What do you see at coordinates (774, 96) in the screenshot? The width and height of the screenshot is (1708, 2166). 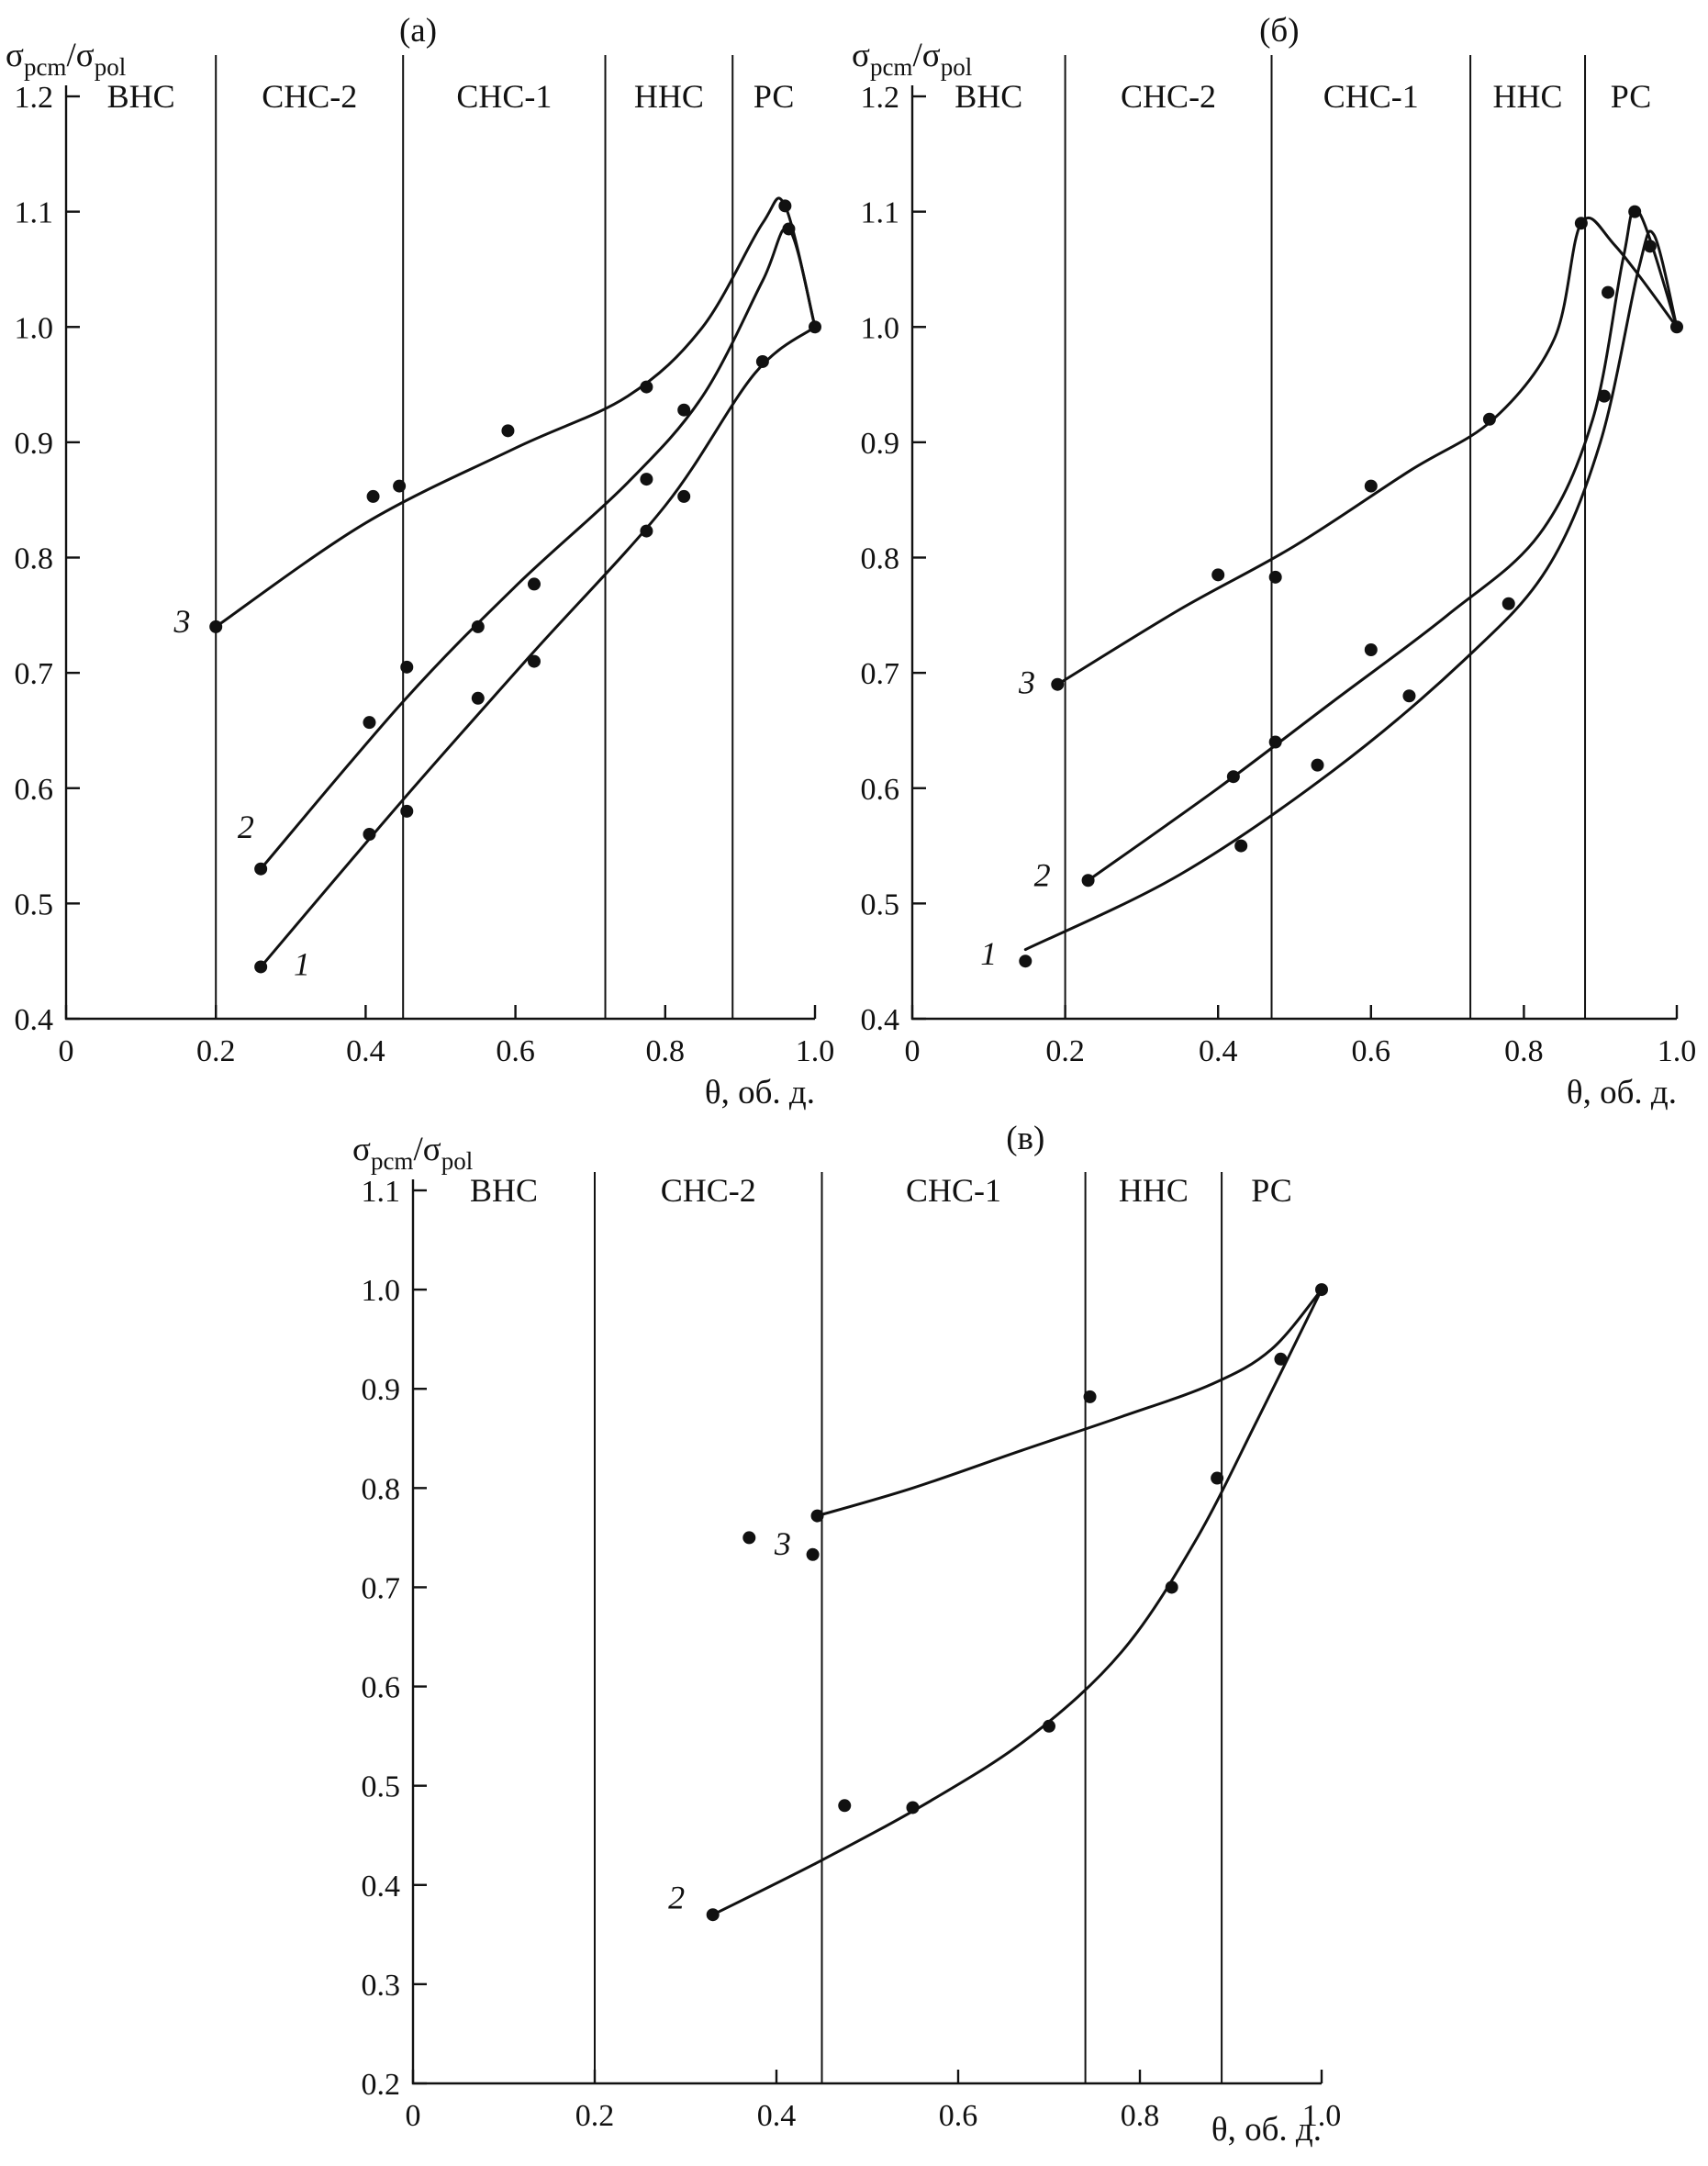 I see `region-label: РС` at bounding box center [774, 96].